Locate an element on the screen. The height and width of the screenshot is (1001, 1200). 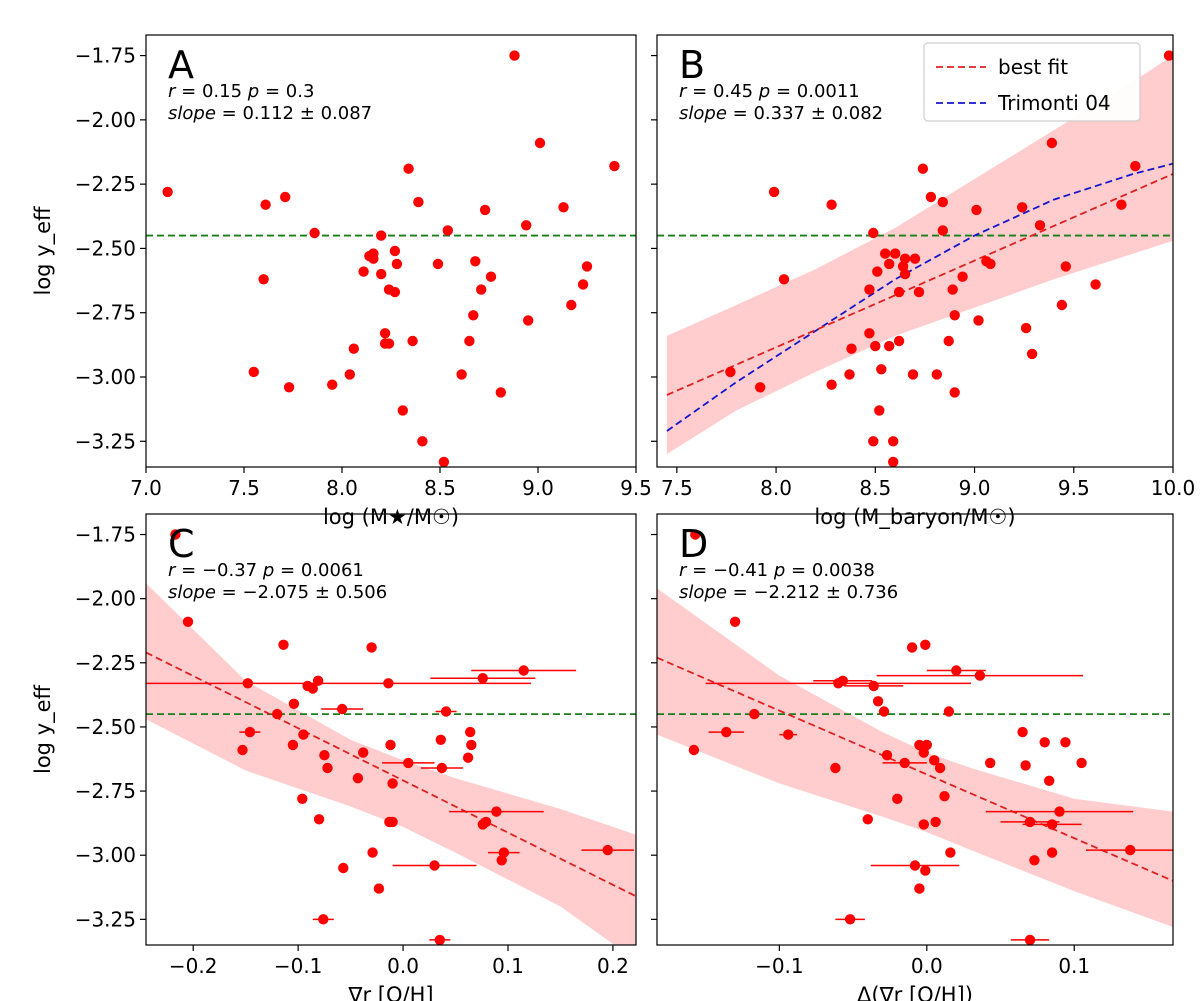
y-tick-label: −1.75 is located at coordinates (105, 56).